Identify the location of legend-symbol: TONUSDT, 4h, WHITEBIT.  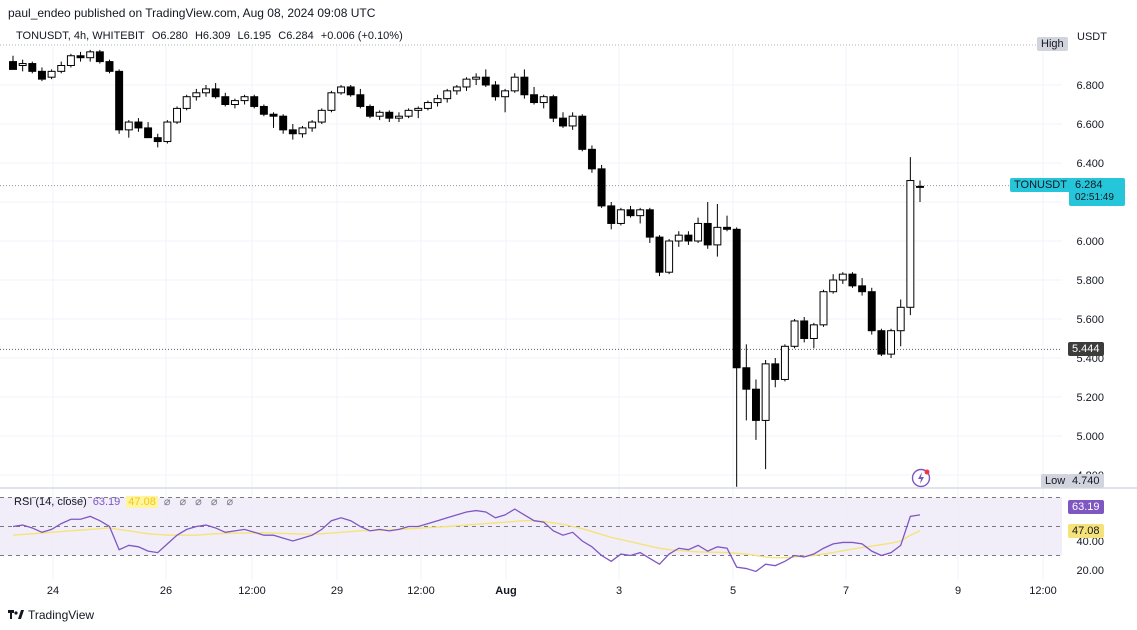
(80, 36).